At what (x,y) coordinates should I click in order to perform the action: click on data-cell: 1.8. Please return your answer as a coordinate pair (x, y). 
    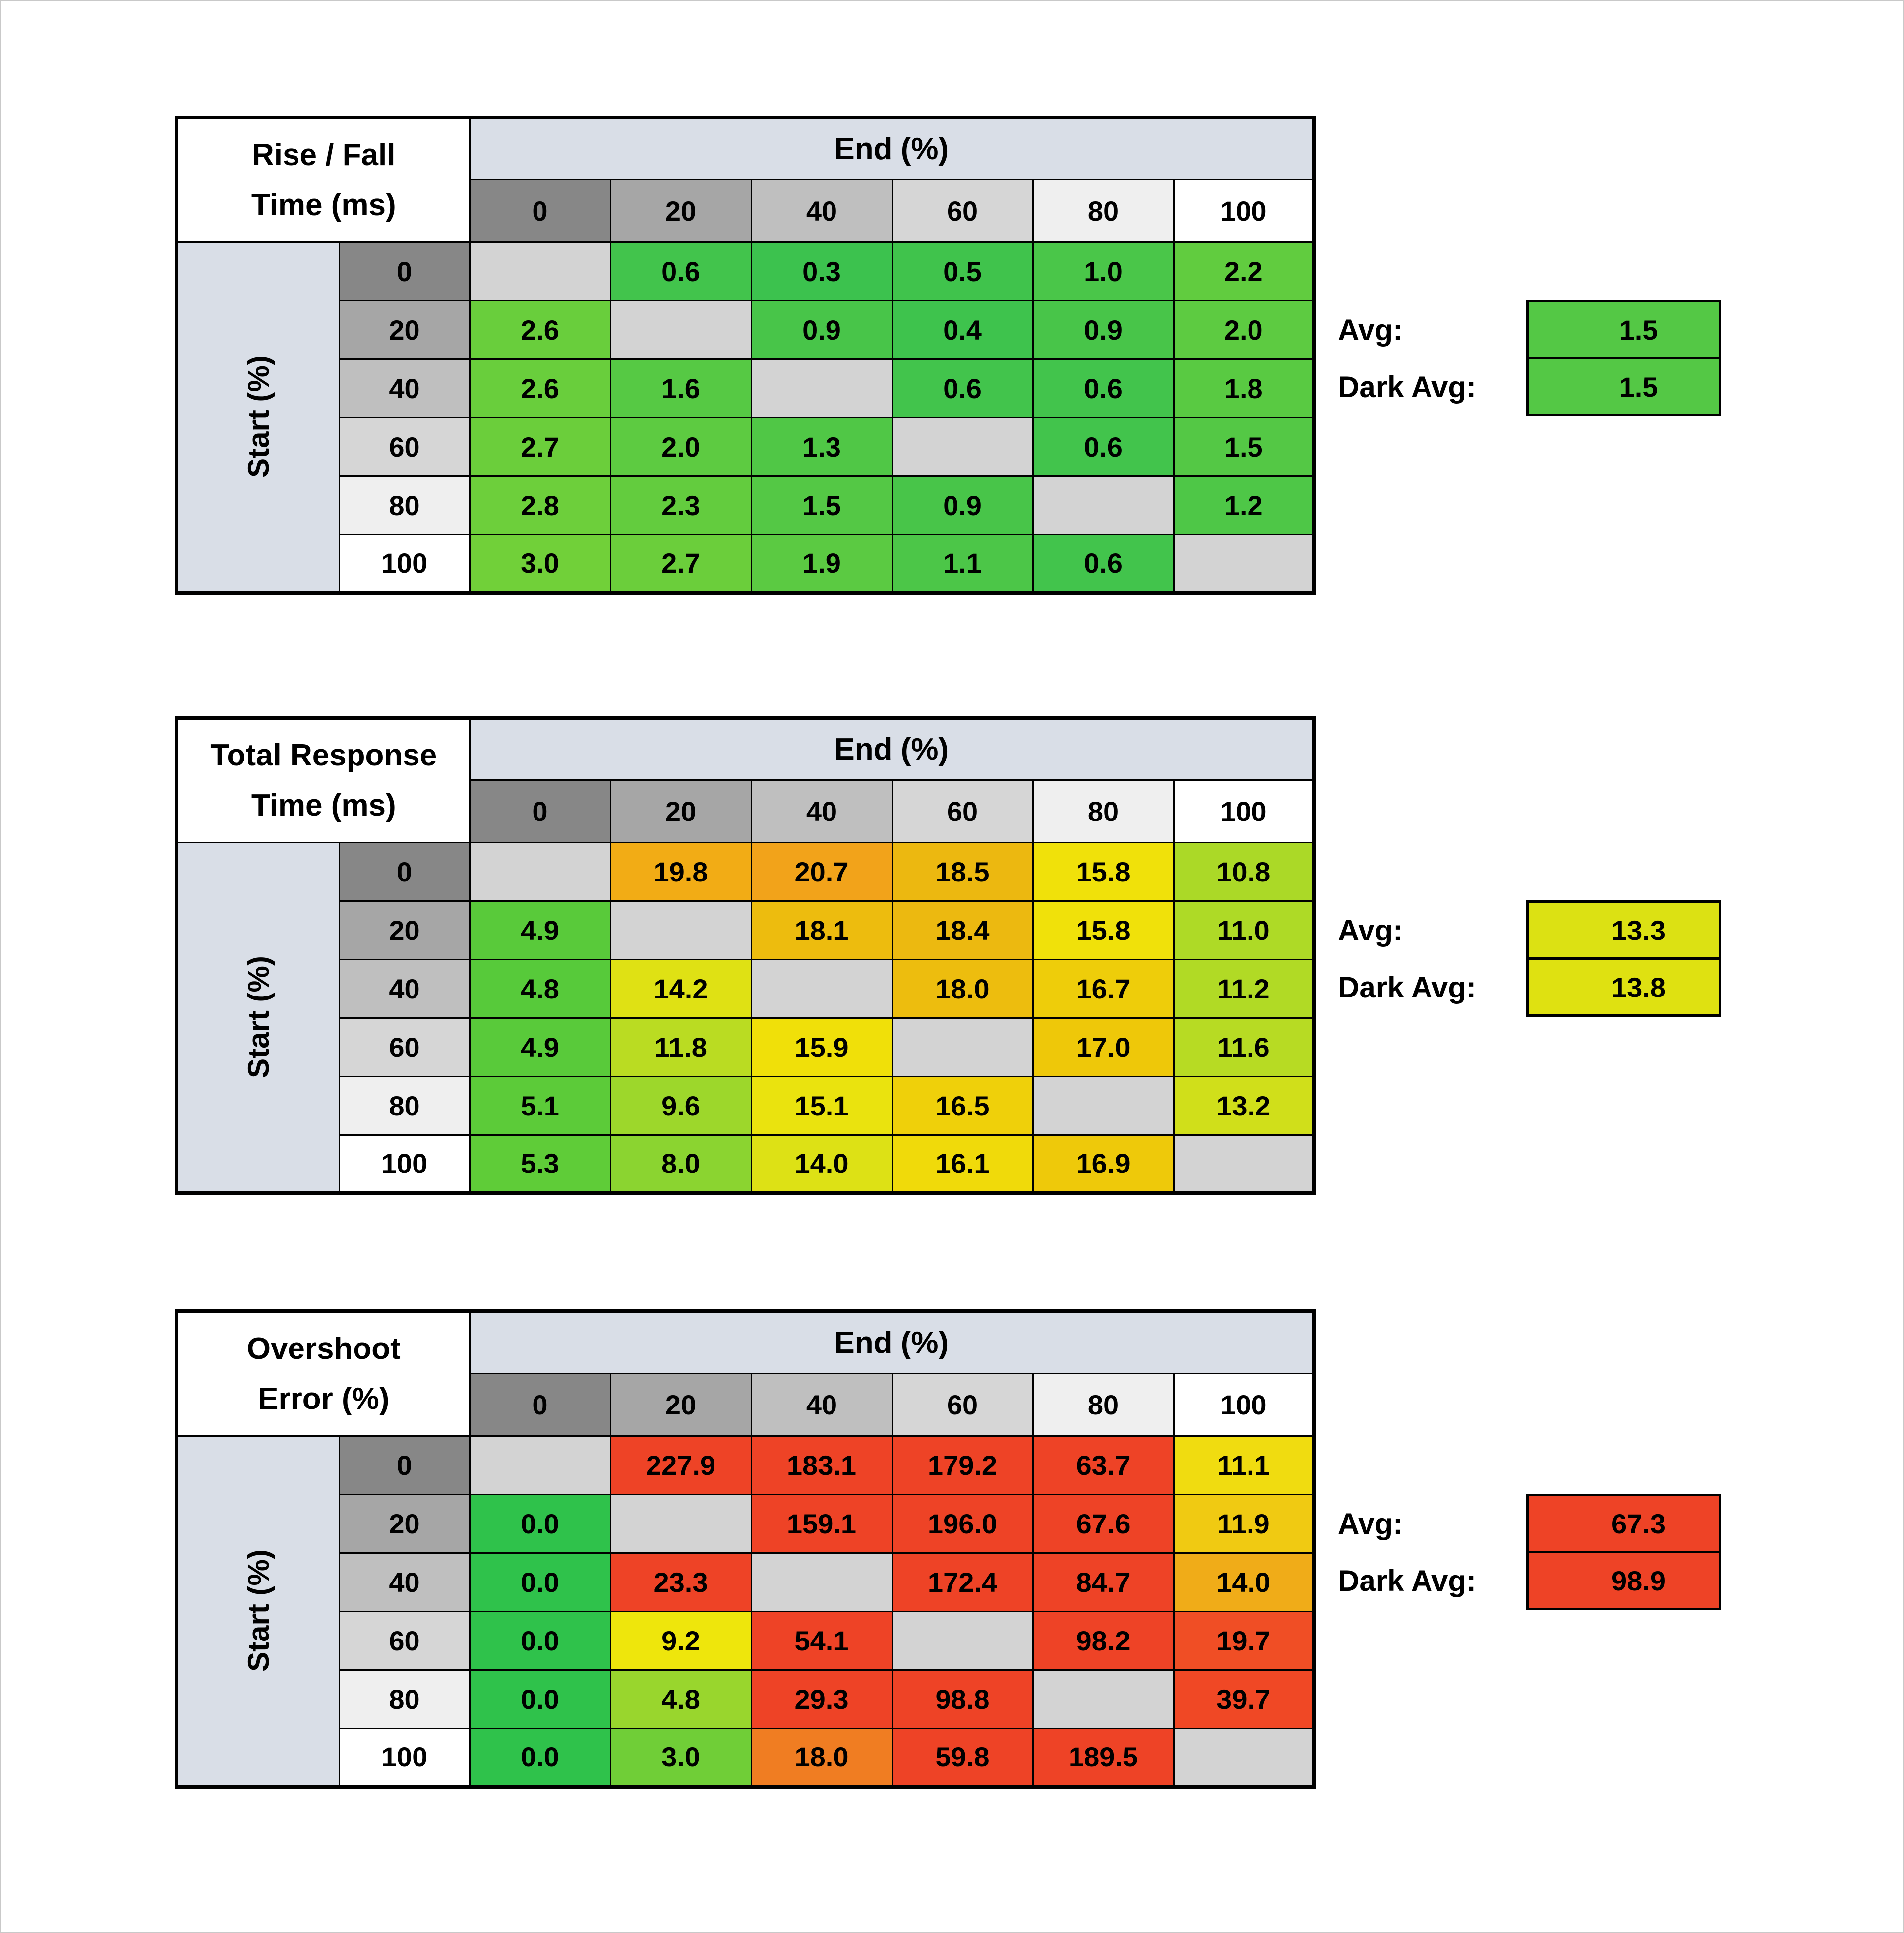
    Looking at the image, I should click on (1244, 388).